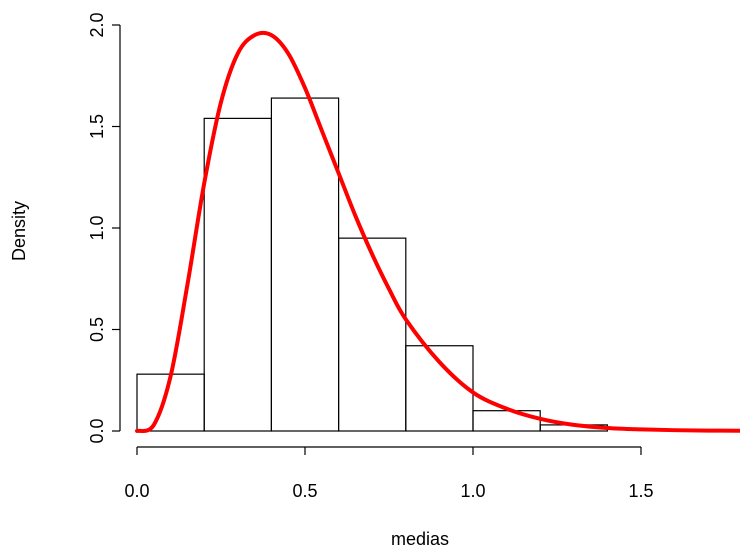 The image size is (740, 553). Describe the element at coordinates (97, 430) in the screenshot. I see `y-tick-label-0: 0.0` at that location.